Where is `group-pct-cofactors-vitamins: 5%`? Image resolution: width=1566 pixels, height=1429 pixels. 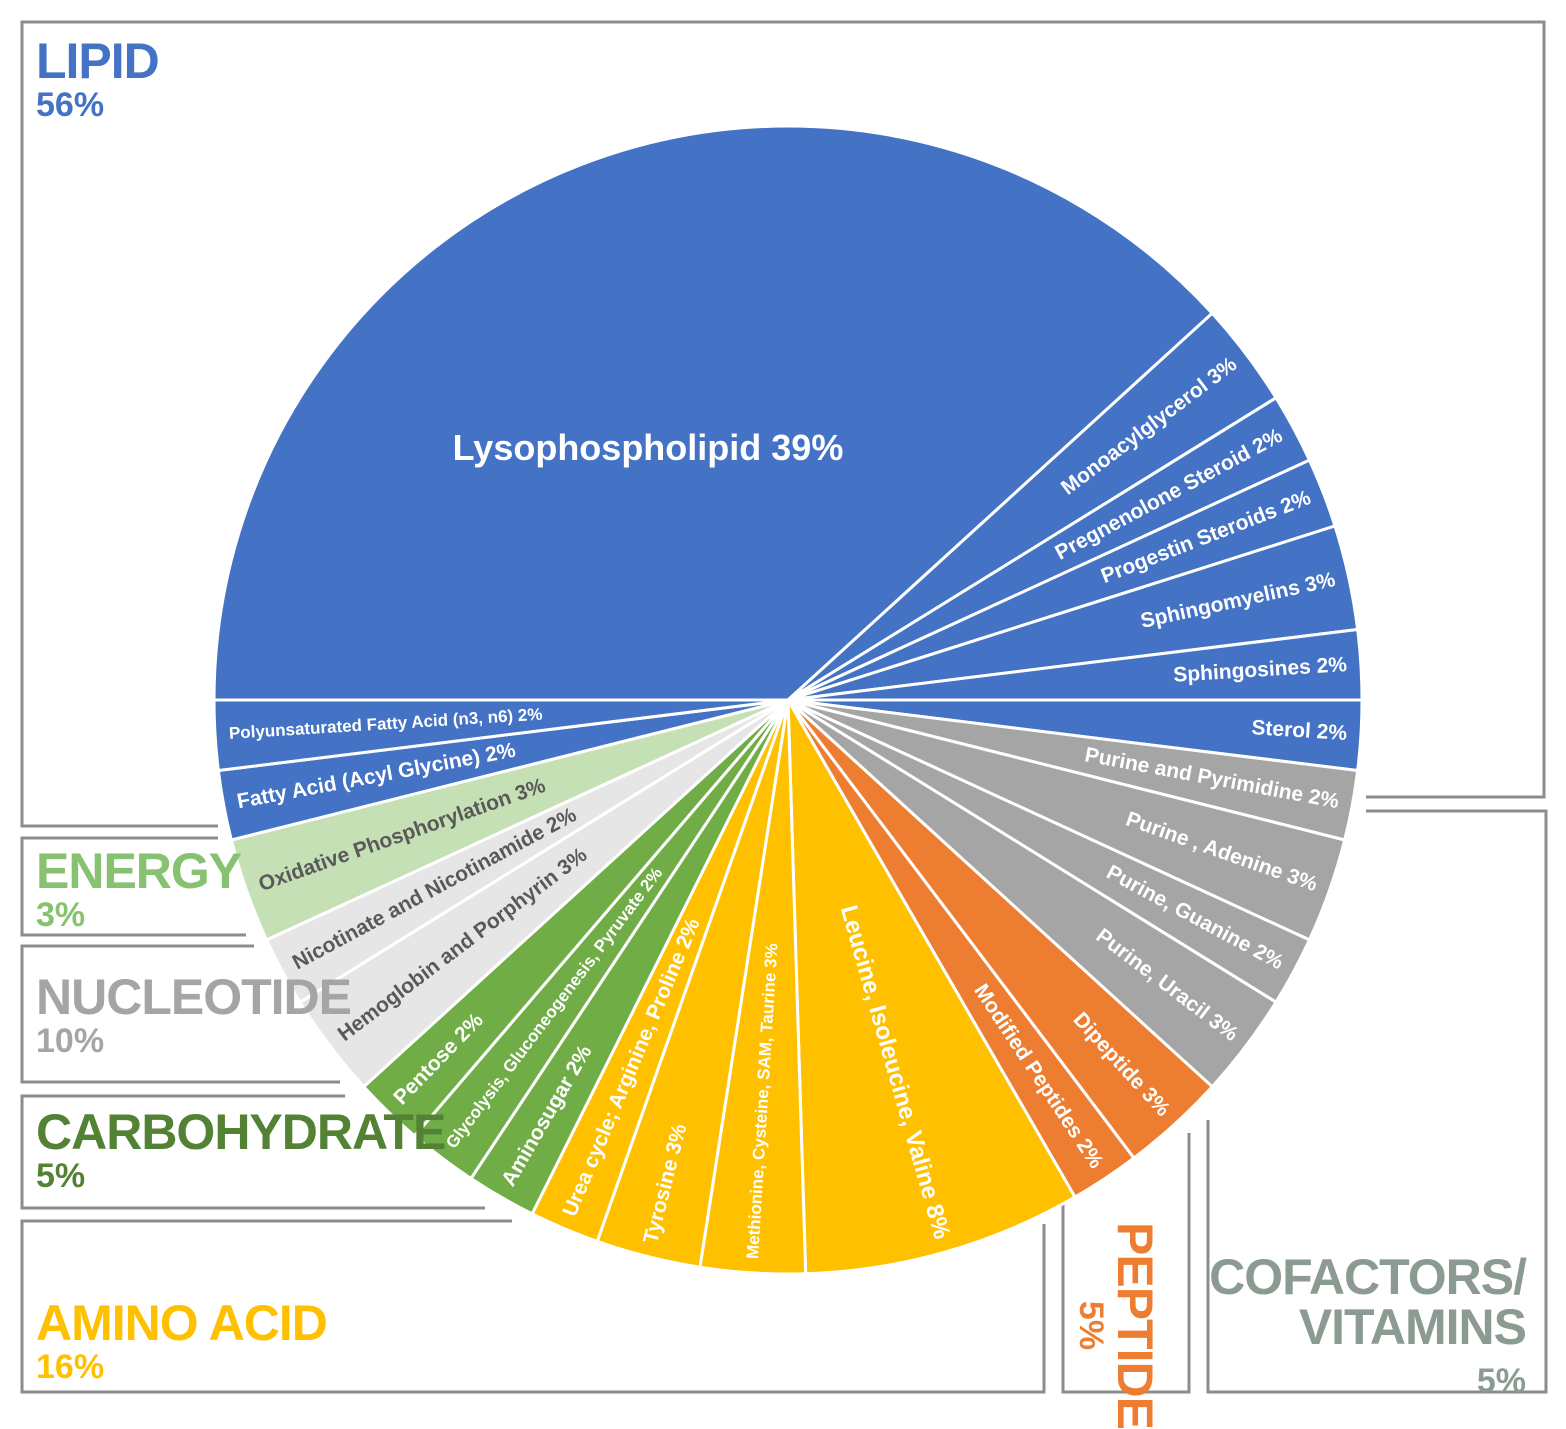 group-pct-cofactors-vitamins: 5% is located at coordinates (1501, 1381).